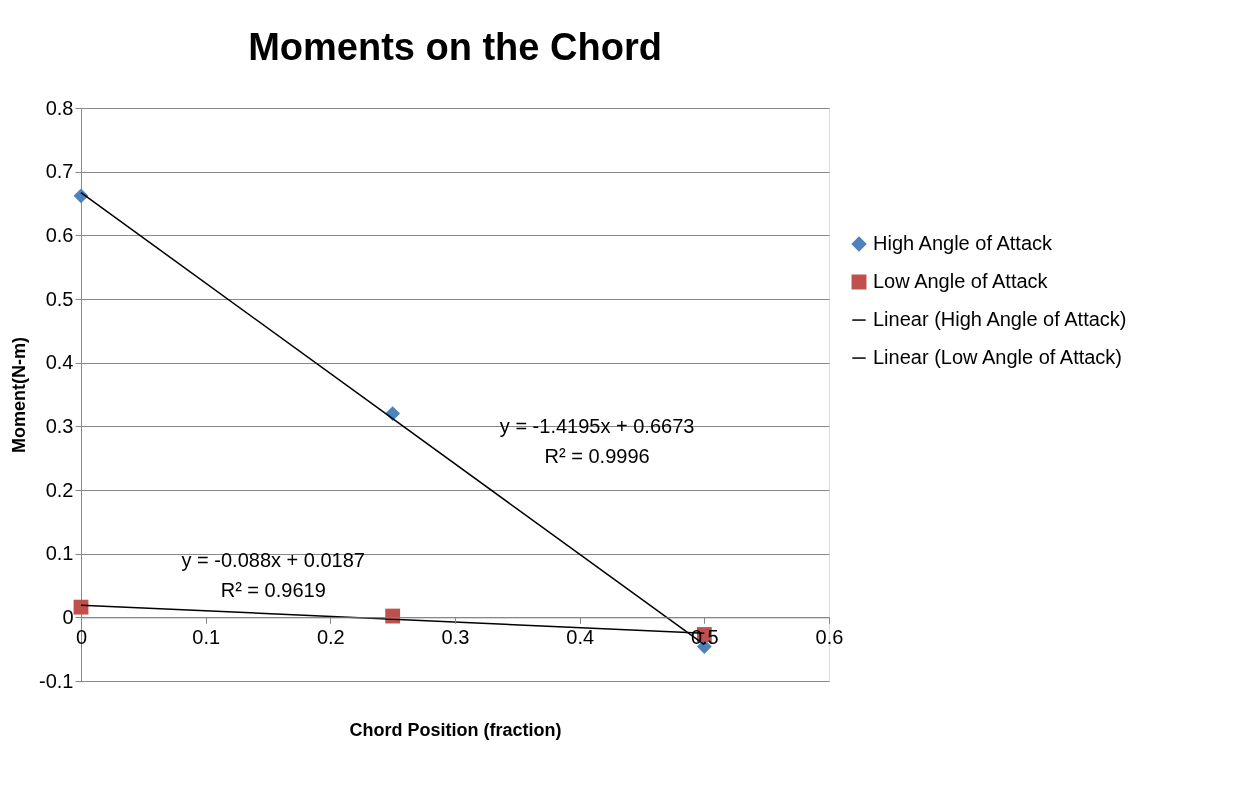  Describe the element at coordinates (59, 171) in the screenshot. I see `y-tick-label: 0.7` at that location.